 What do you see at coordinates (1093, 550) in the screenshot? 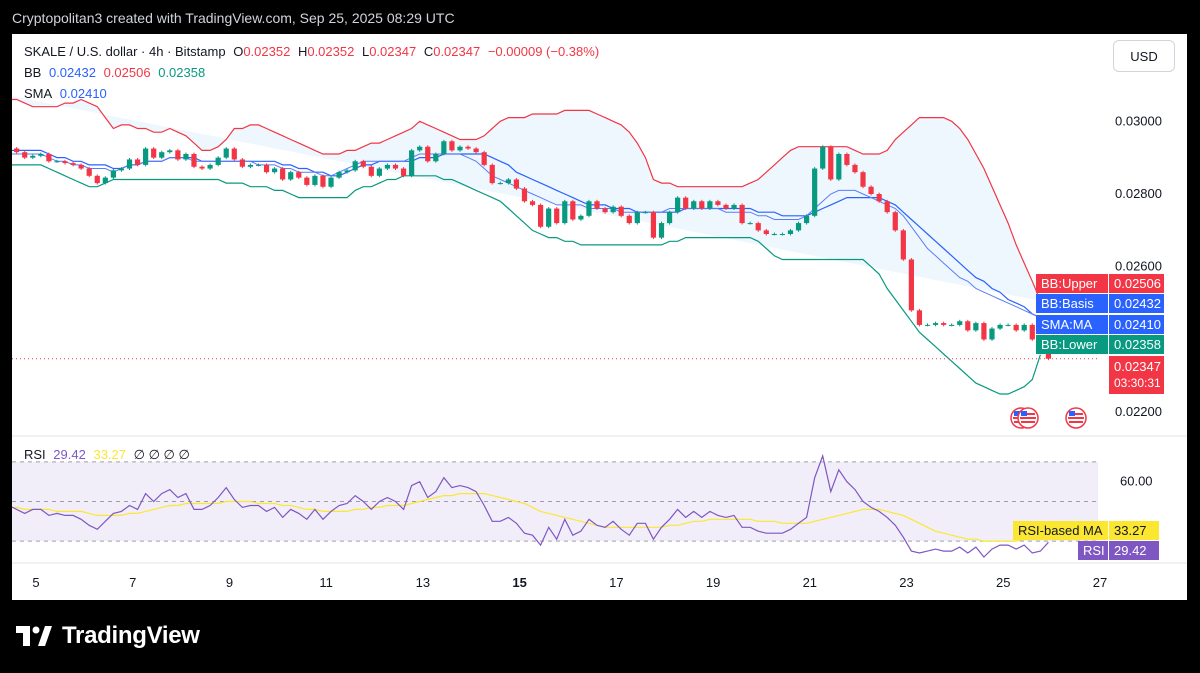
I see `rsi-tag-label: RSI` at bounding box center [1093, 550].